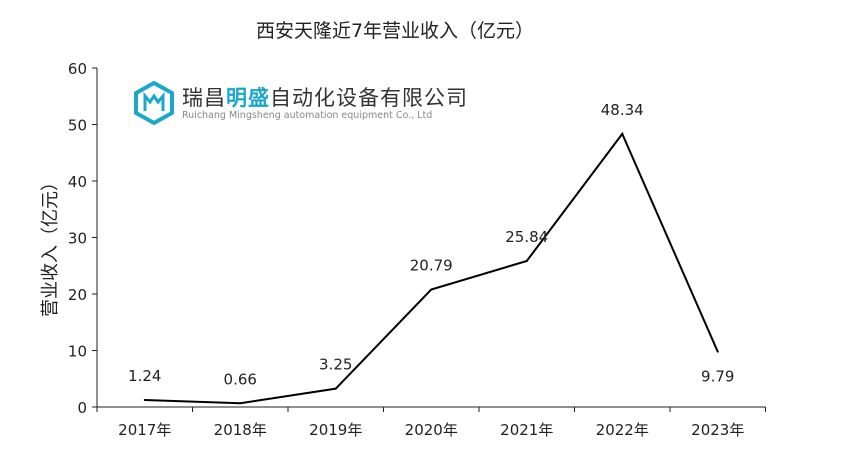 This screenshot has height=453, width=854. I want to click on data-label: 0.66, so click(240, 379).